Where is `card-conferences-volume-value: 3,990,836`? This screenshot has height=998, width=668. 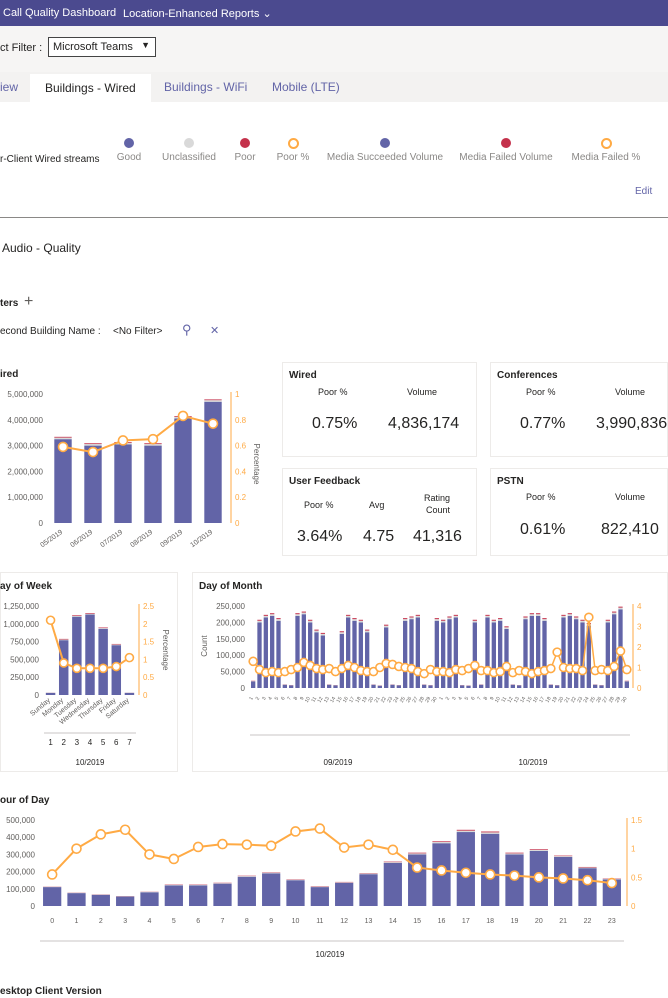 card-conferences-volume-value: 3,990,836 is located at coordinates (632, 423).